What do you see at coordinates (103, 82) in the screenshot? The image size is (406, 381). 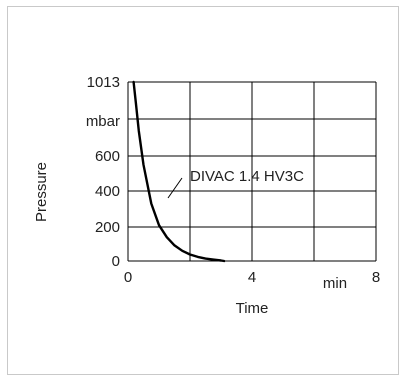 I see `y-tick-label: 1013` at bounding box center [103, 82].